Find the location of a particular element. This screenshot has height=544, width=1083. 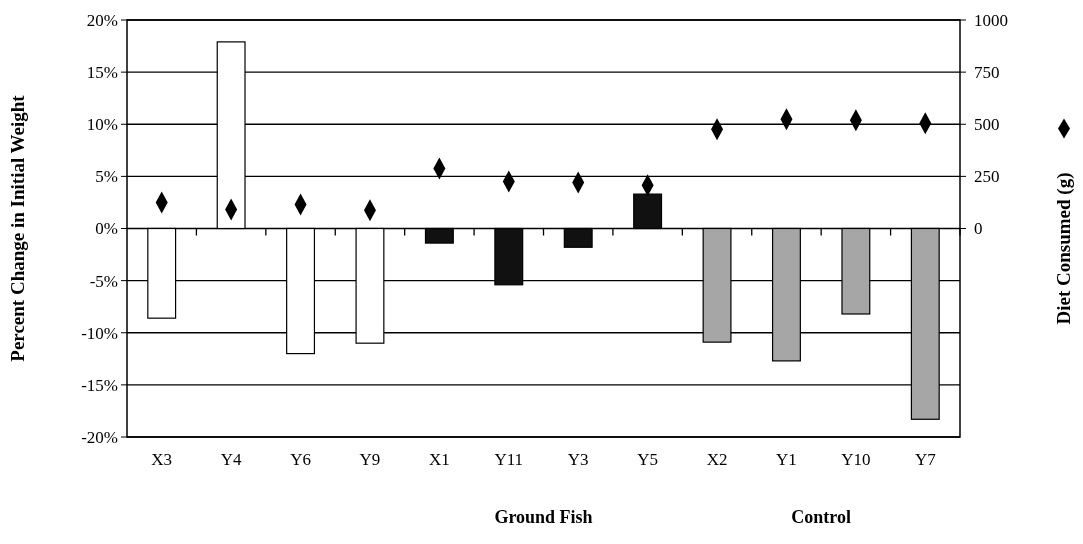

x-tick-label: Y4 is located at coordinates (231, 459).